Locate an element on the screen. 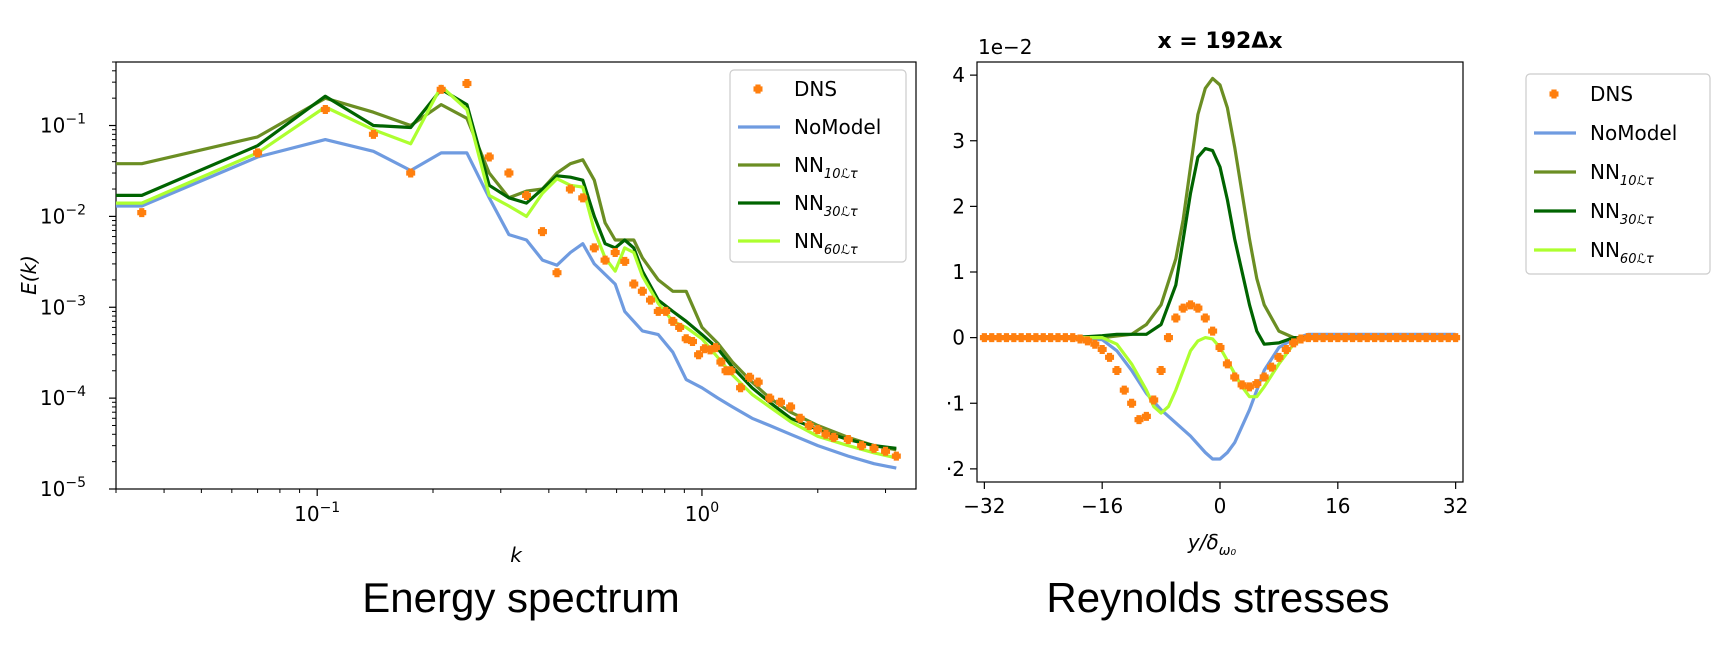 The height and width of the screenshot is (648, 1730). reynolds-stresses-xtick-label: 32 is located at coordinates (1455, 506).